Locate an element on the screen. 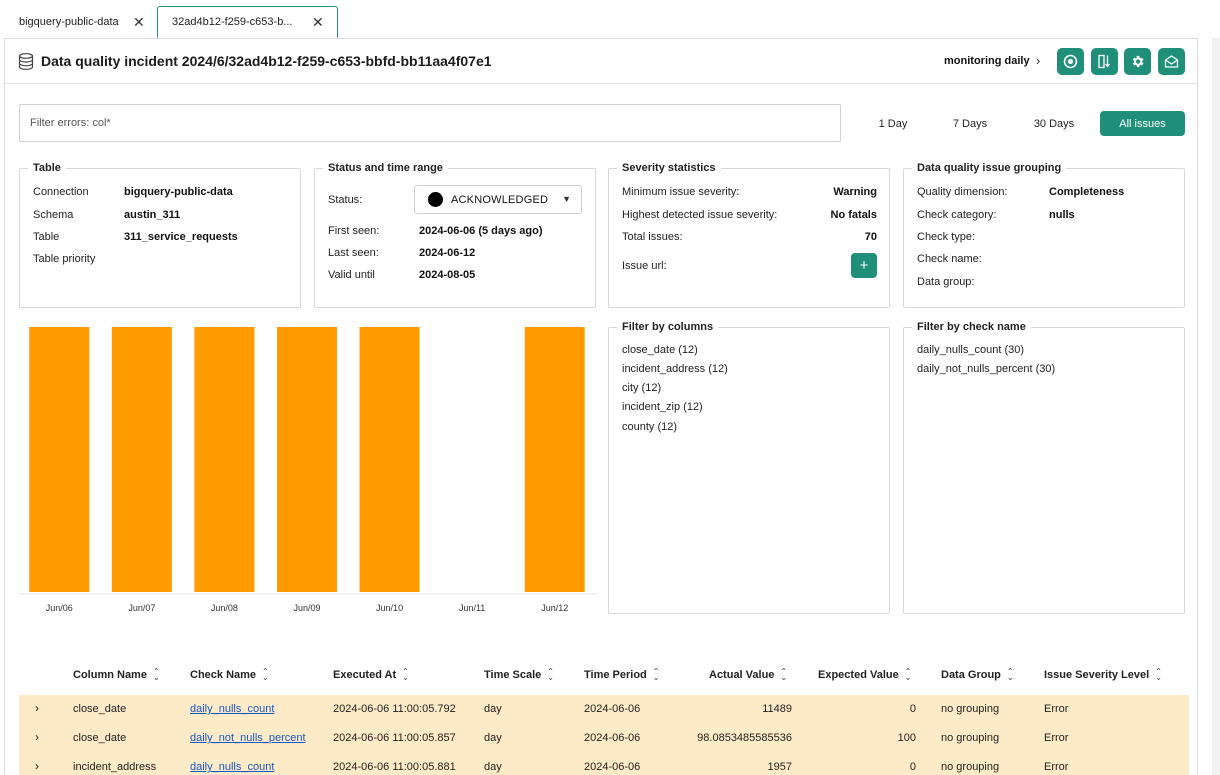  filter-errors-input is located at coordinates (430, 123).